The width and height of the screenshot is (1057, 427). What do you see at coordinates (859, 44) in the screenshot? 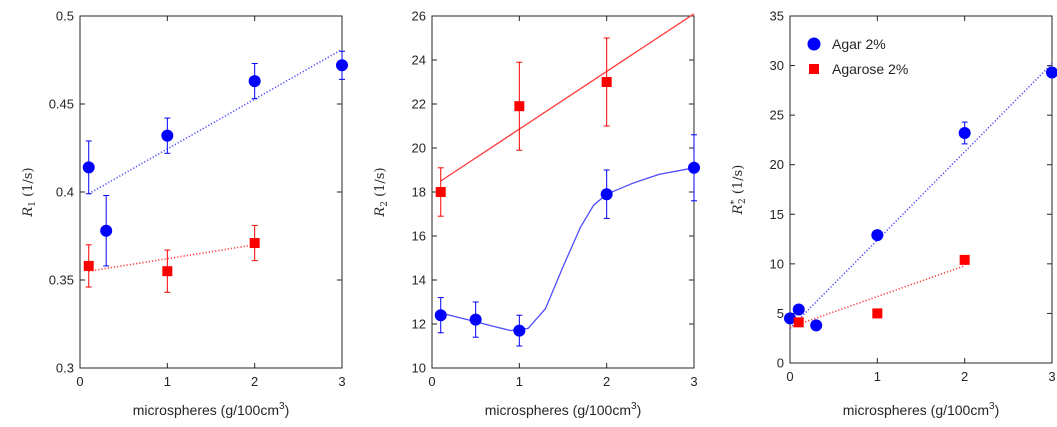
I see `legend-label: Agar 2%` at bounding box center [859, 44].